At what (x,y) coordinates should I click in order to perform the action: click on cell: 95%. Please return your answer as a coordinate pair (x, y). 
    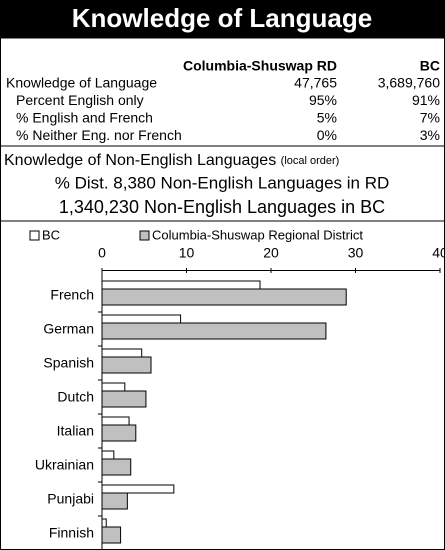
    Looking at the image, I should click on (323, 100).